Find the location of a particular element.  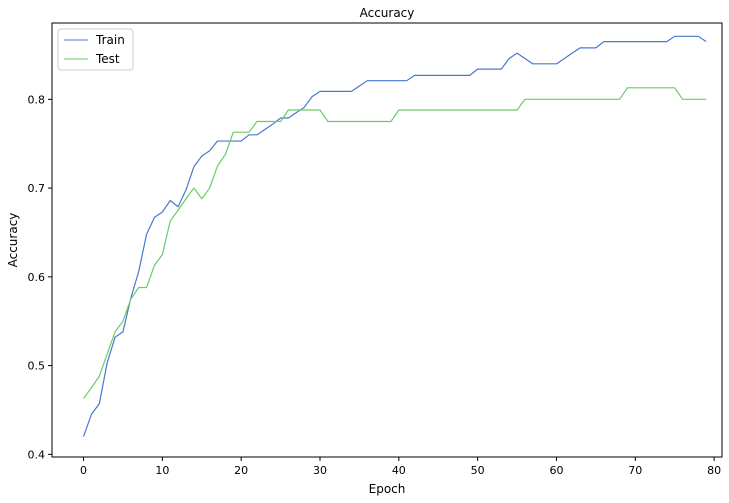

x-tick-label: 10 is located at coordinates (162, 470).